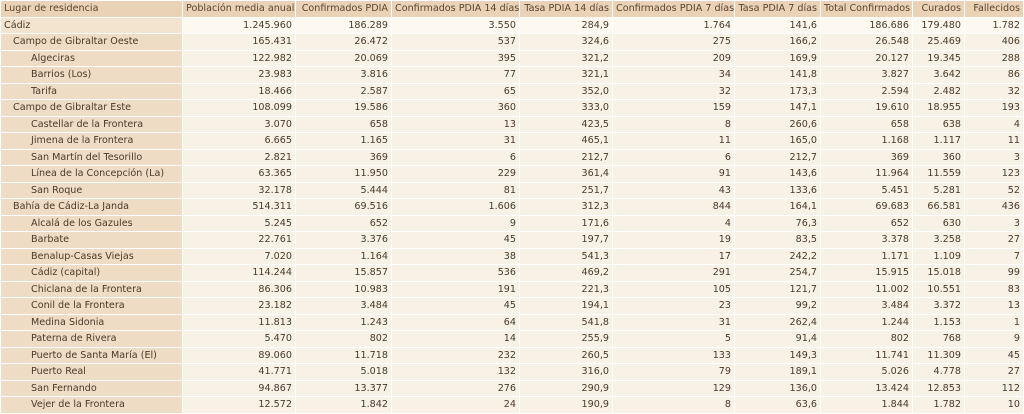 Image resolution: width=1024 pixels, height=414 pixels. Describe the element at coordinates (566, 289) in the screenshot. I see `value-cell: 221,3` at that location.